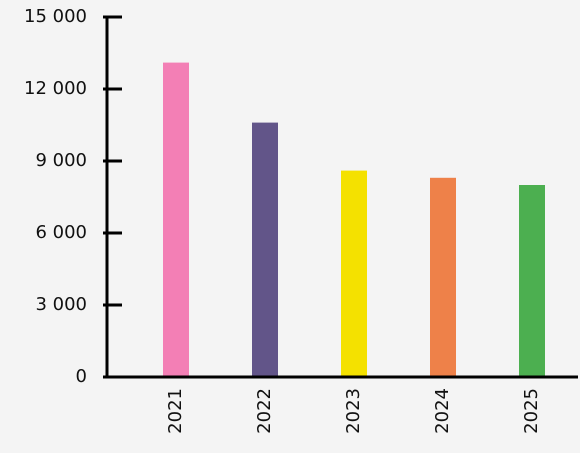 Image resolution: width=580 pixels, height=453 pixels. Describe the element at coordinates (61, 160) in the screenshot. I see `y-tick-label: 9 000` at that location.